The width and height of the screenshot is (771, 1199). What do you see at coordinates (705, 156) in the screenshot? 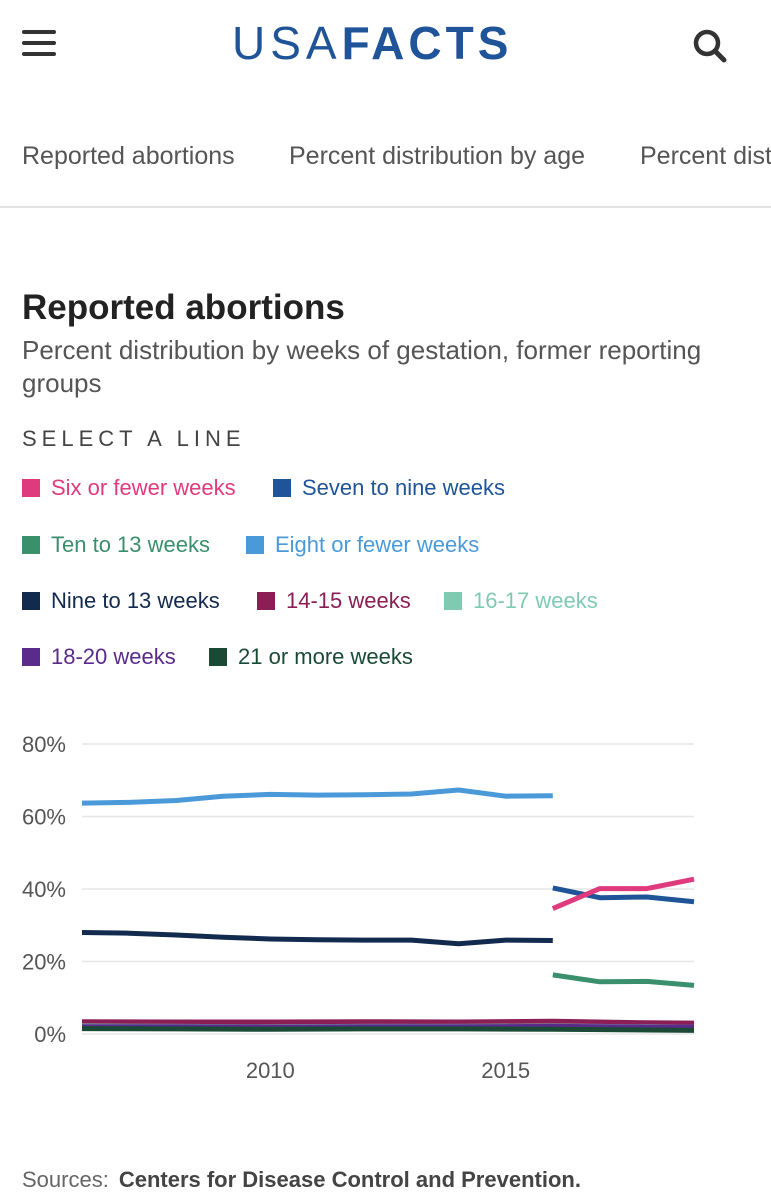
I see `tab-percent-distribution-truncated: Percent dist` at bounding box center [705, 156].